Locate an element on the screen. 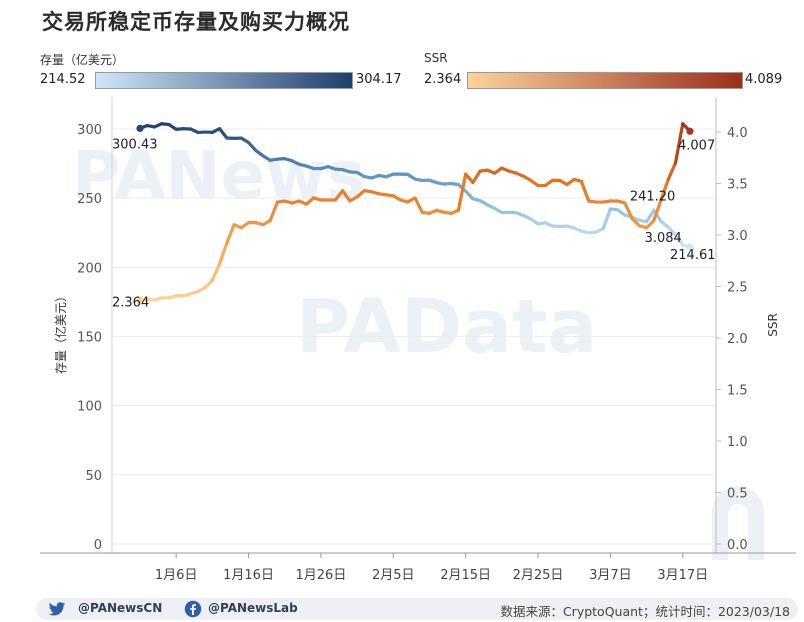 This screenshot has width=804, height=622. legend-reserve-gradient is located at coordinates (224, 80).